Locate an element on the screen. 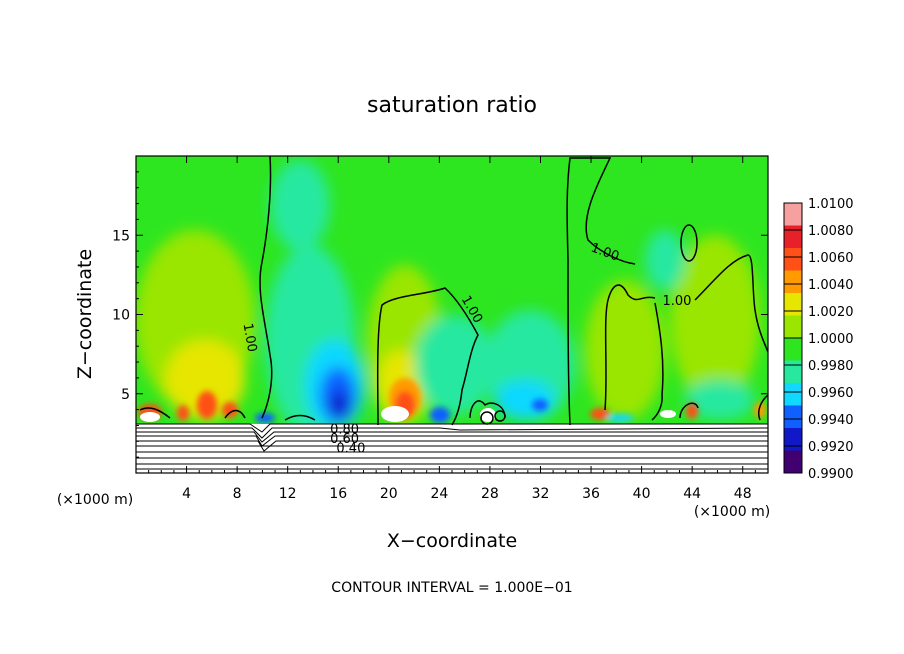  colorbar-label: 0.9940 is located at coordinates (831, 420).